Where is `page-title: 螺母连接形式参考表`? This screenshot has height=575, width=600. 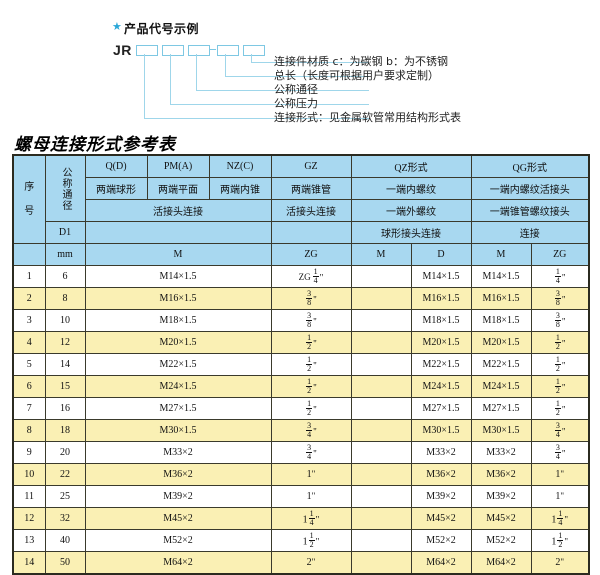 page-title: 螺母连接形式参考表 is located at coordinates (95, 145).